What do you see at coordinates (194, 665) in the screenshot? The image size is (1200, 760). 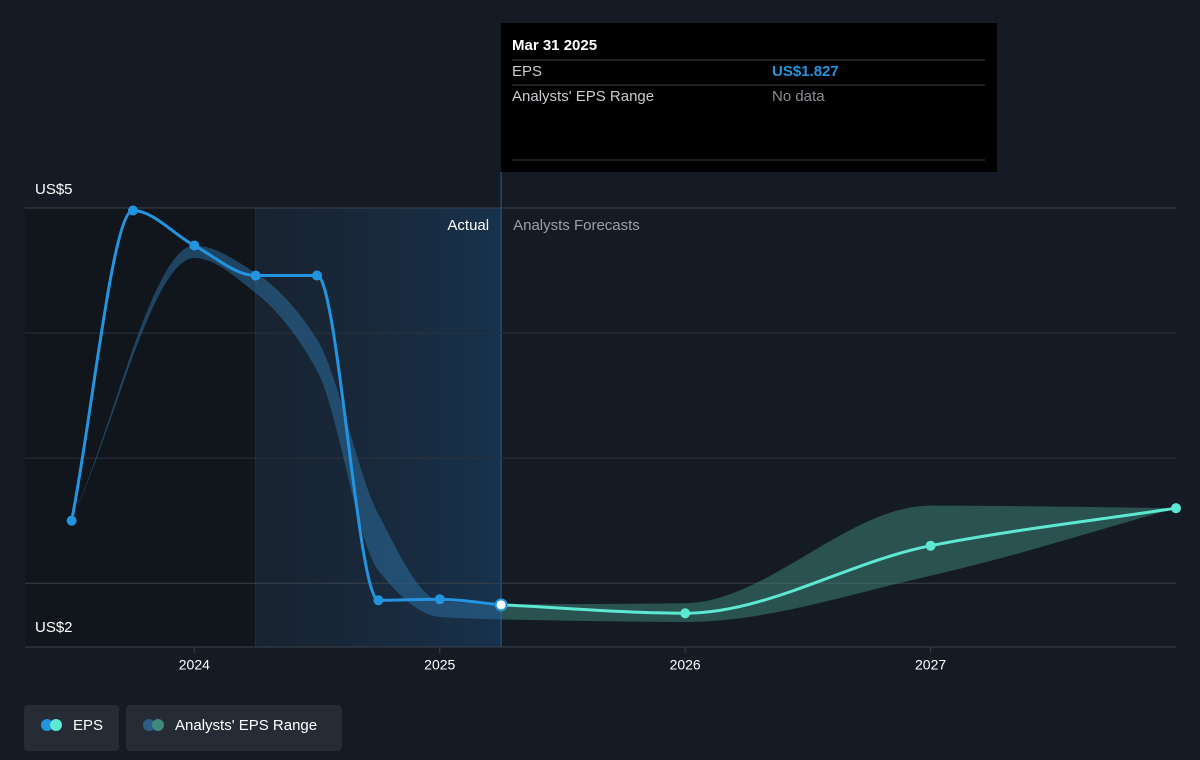 I see `x-tick-label: 2024` at bounding box center [194, 665].